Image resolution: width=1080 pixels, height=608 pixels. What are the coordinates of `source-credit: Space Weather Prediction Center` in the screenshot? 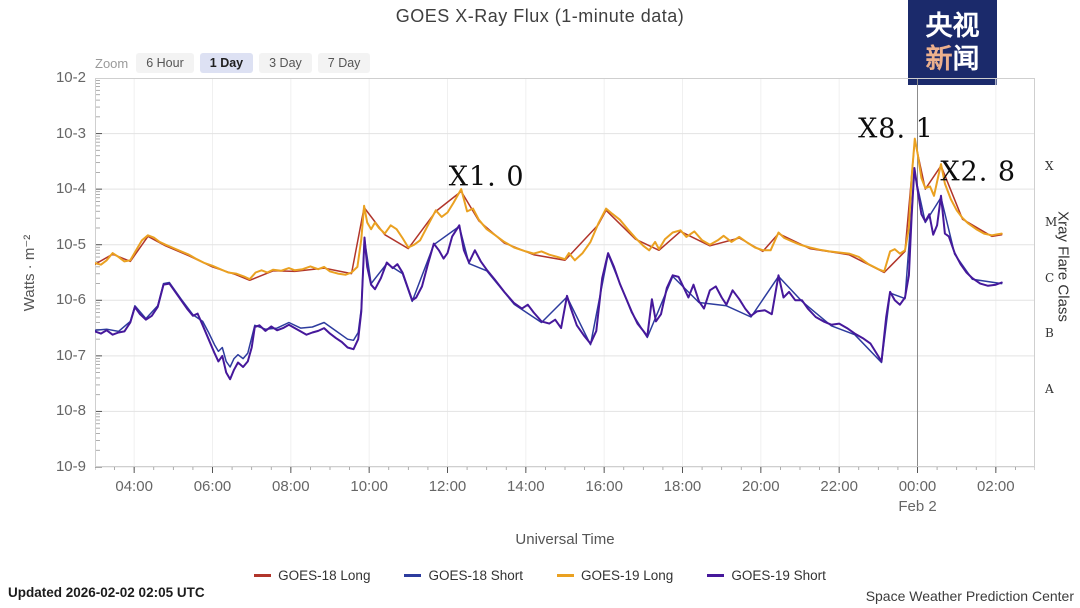 It's located at (969, 596).